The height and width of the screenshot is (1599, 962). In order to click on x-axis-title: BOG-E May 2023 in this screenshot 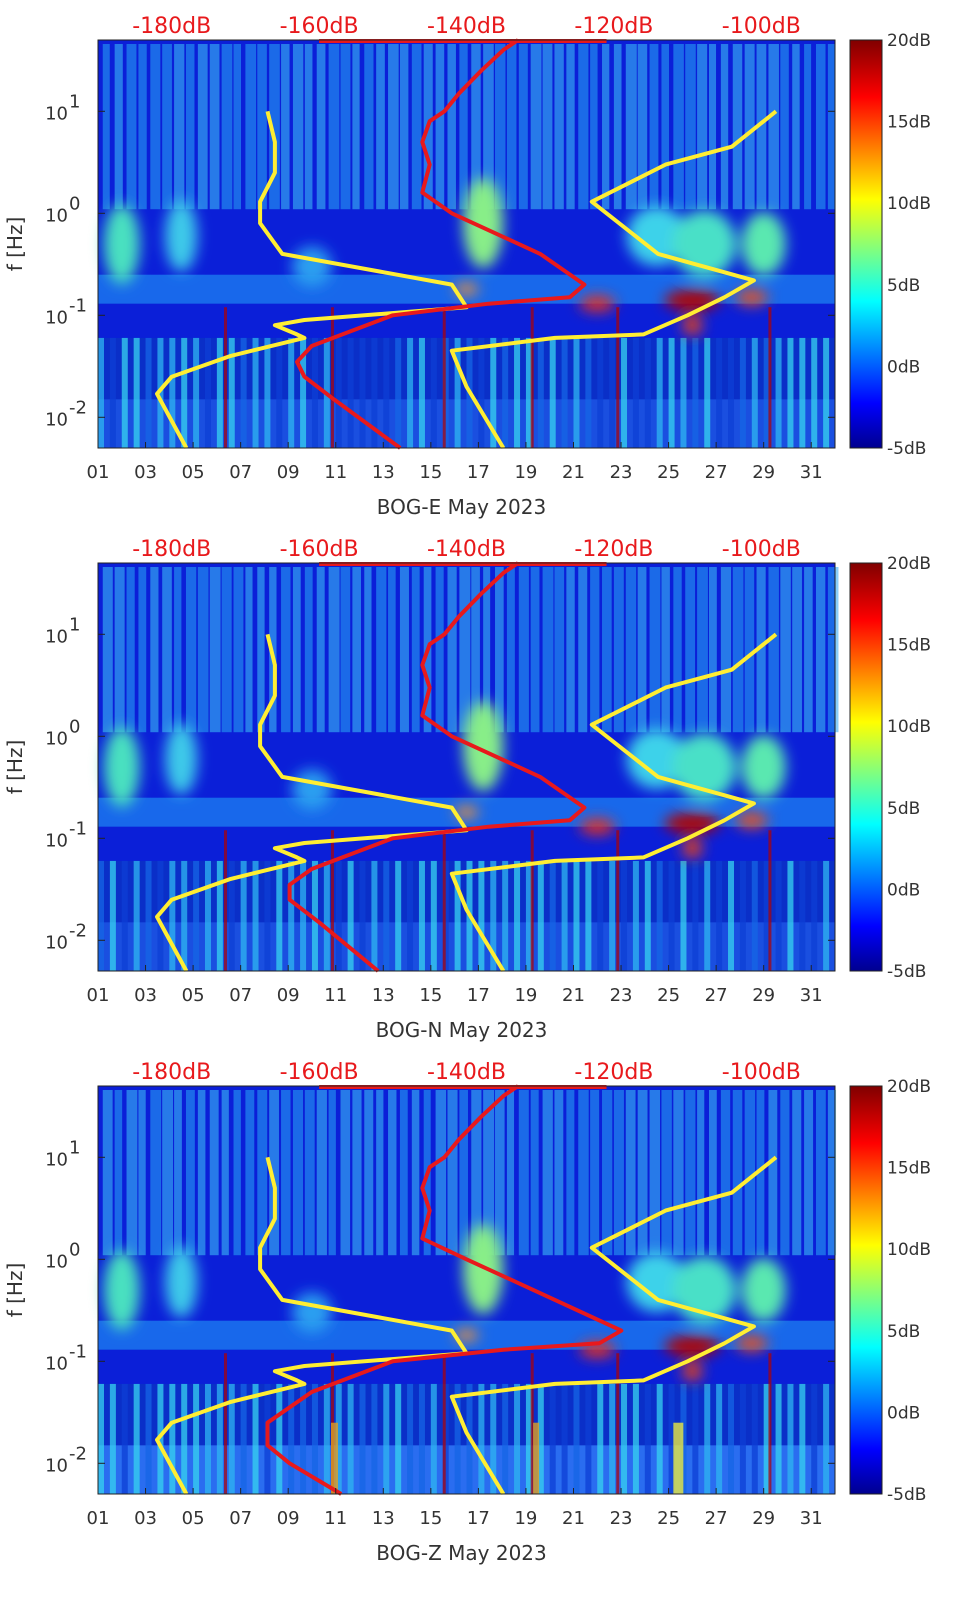, I will do `click(461, 507)`.